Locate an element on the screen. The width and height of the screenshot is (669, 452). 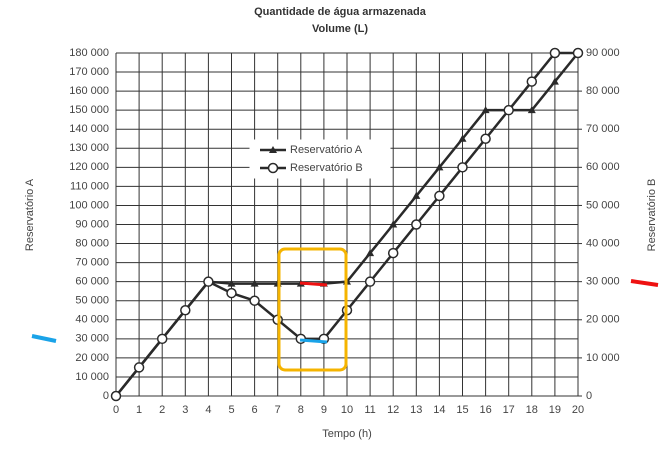
y-tick-label: 0 is located at coordinates (106, 396).